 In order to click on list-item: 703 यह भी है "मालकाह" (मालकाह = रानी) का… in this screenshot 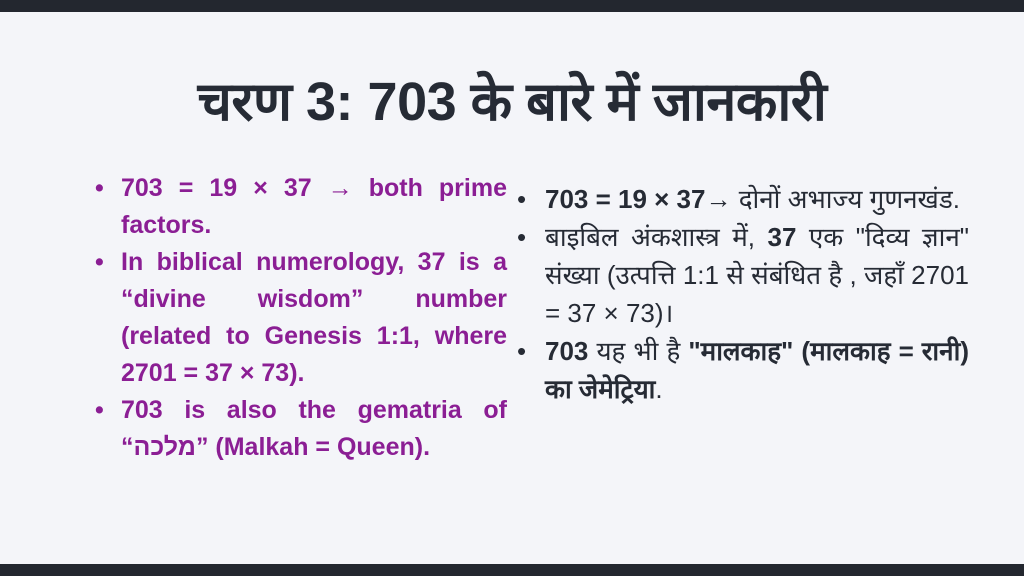, I will do `click(742, 370)`.